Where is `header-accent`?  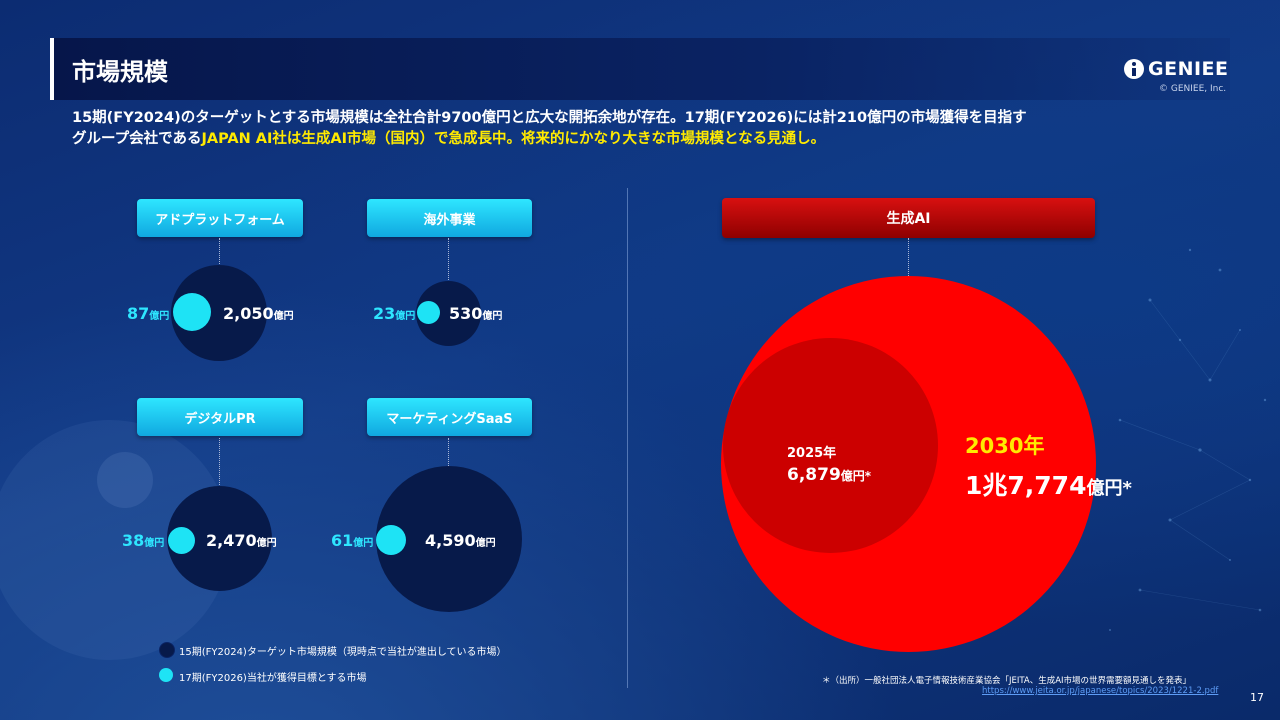
header-accent is located at coordinates (52, 69).